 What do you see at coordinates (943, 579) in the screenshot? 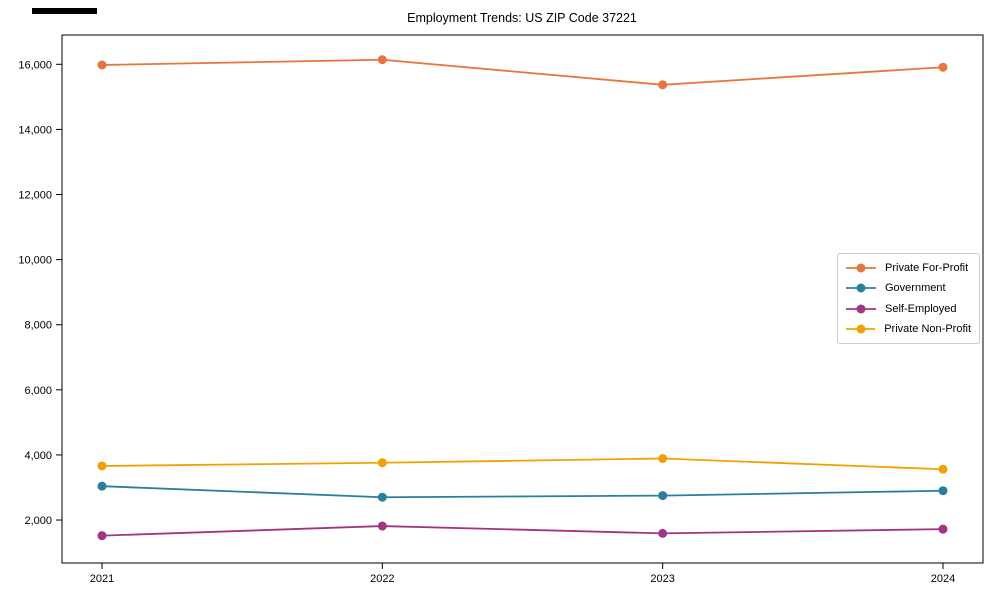
I see `x-tick-label: 2024` at bounding box center [943, 579].